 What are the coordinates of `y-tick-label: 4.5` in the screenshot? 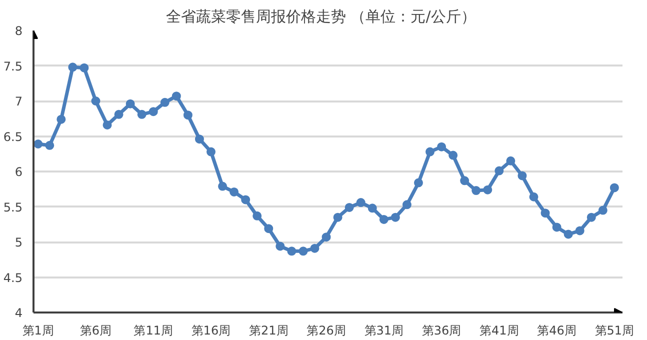 It's located at (13, 277).